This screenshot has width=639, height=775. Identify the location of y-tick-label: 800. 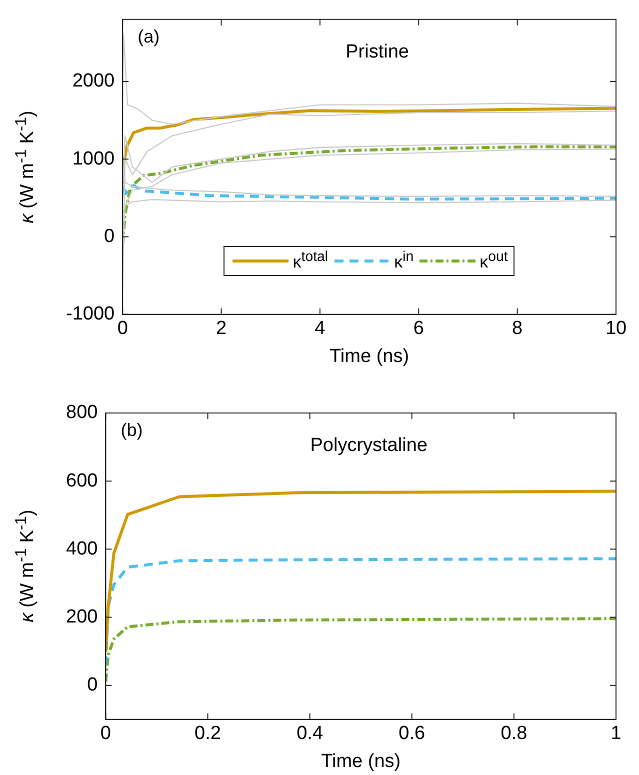
(82, 413).